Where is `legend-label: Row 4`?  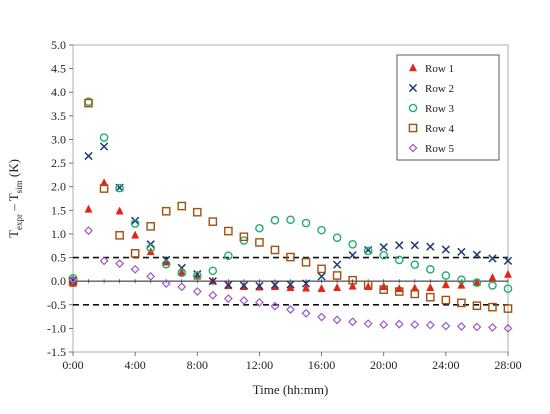 legend-label: Row 4 is located at coordinates (440, 129).